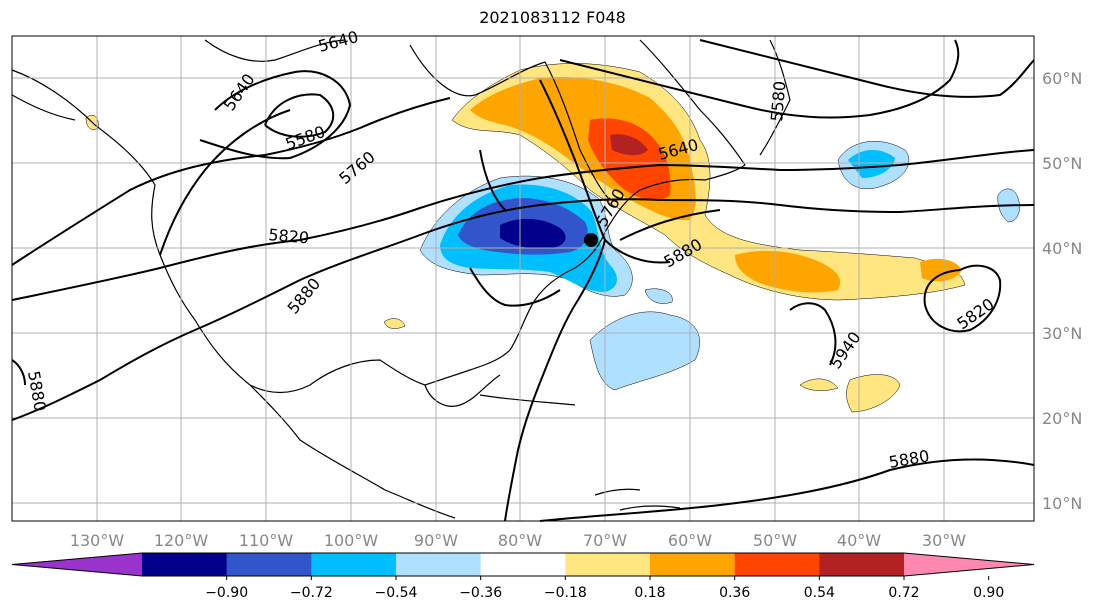 Image resolution: width=1105 pixels, height=615 pixels. What do you see at coordinates (1062, 503) in the screenshot?
I see `lat-tick-label: 10°N` at bounding box center [1062, 503].